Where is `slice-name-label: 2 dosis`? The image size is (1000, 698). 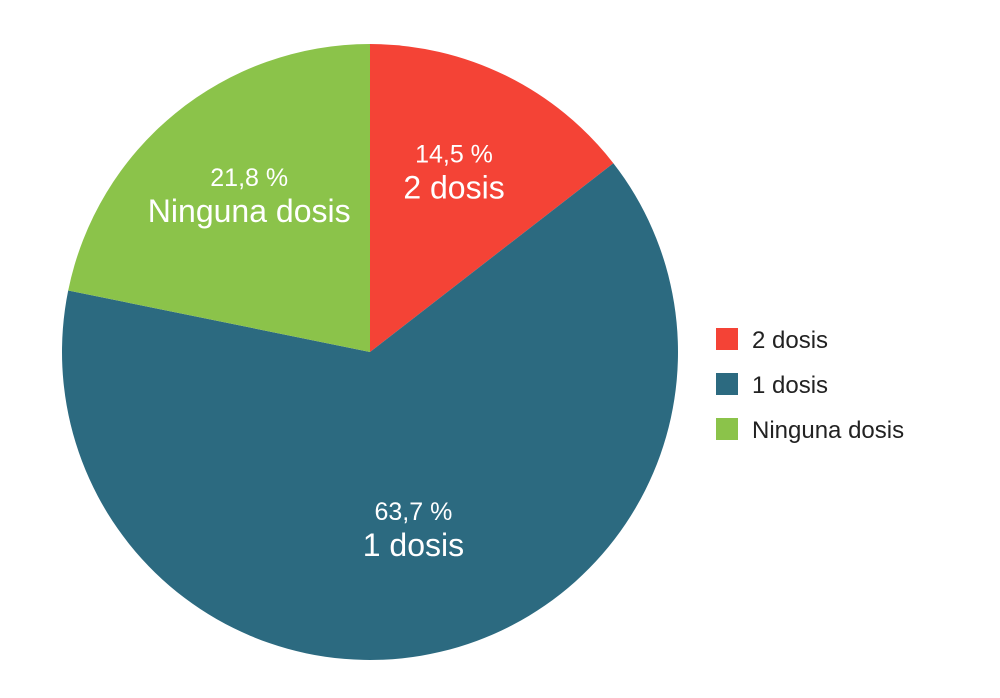 slice-name-label: 2 dosis is located at coordinates (453, 188).